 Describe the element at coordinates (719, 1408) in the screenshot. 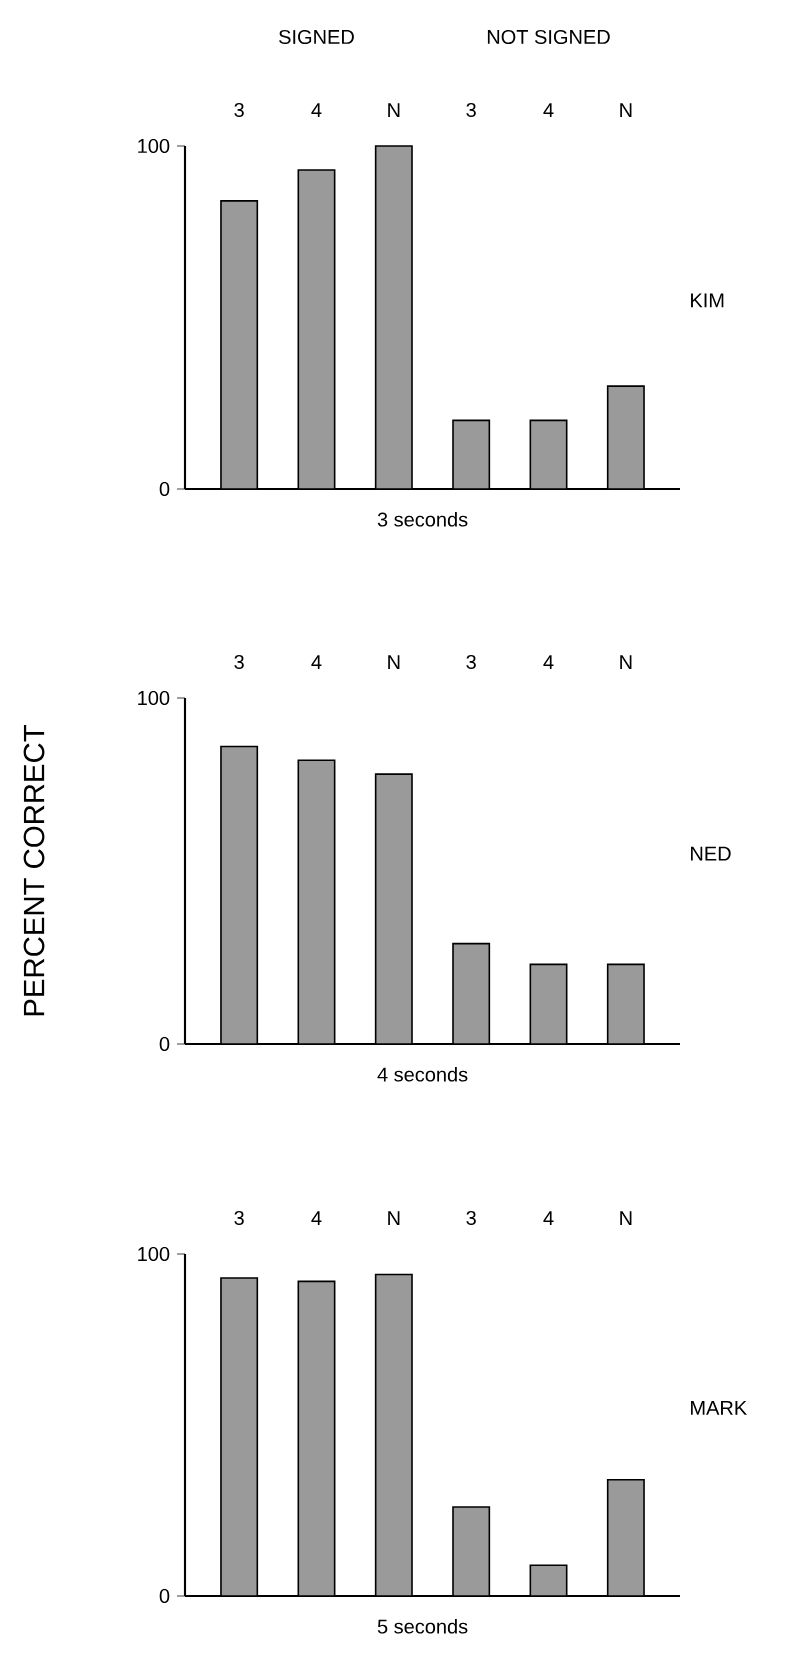

I see `text: MARK` at that location.